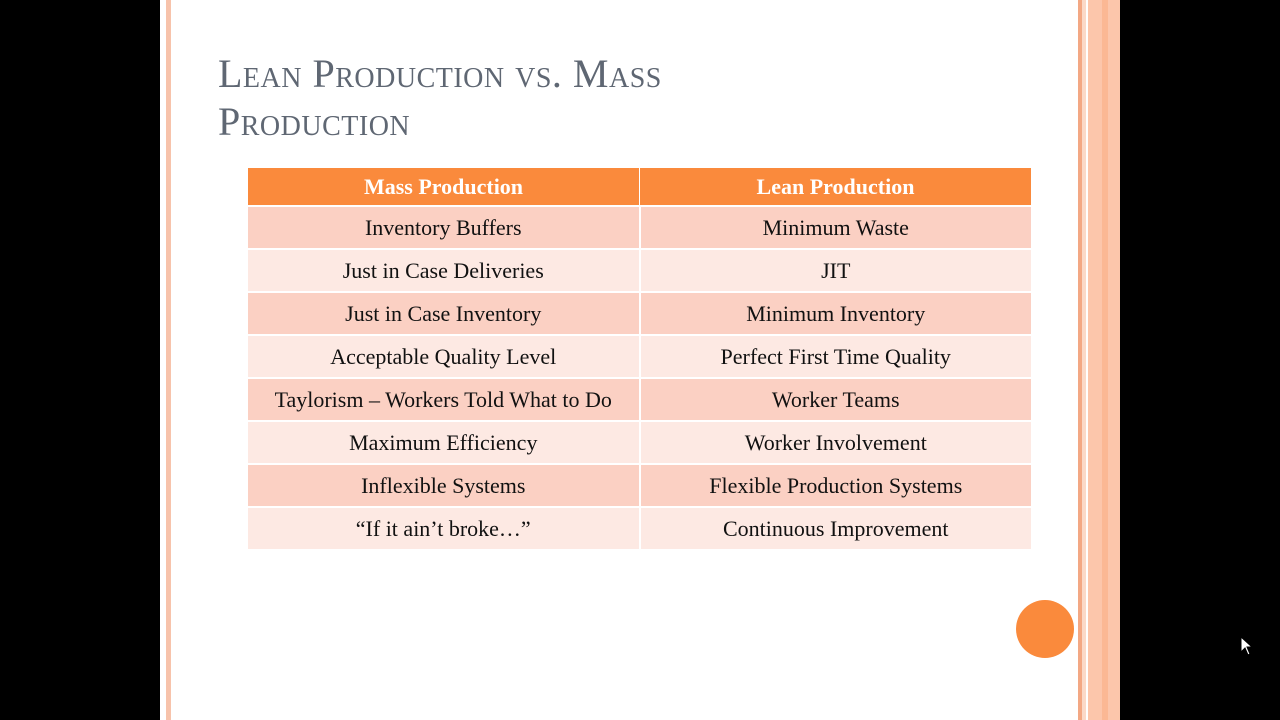  I want to click on table-row: Inventory Buffers Minimum Waste, so click(639, 227).